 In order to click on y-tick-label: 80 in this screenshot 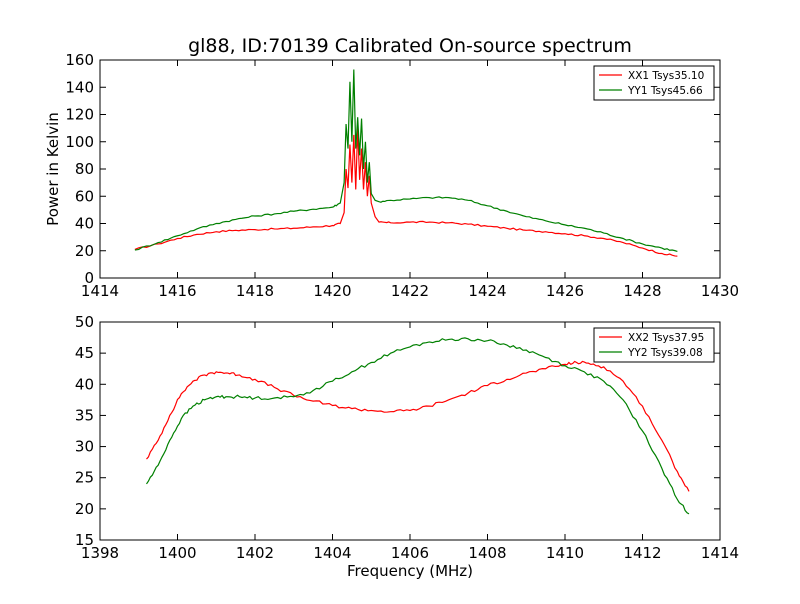, I will do `click(84, 169)`.